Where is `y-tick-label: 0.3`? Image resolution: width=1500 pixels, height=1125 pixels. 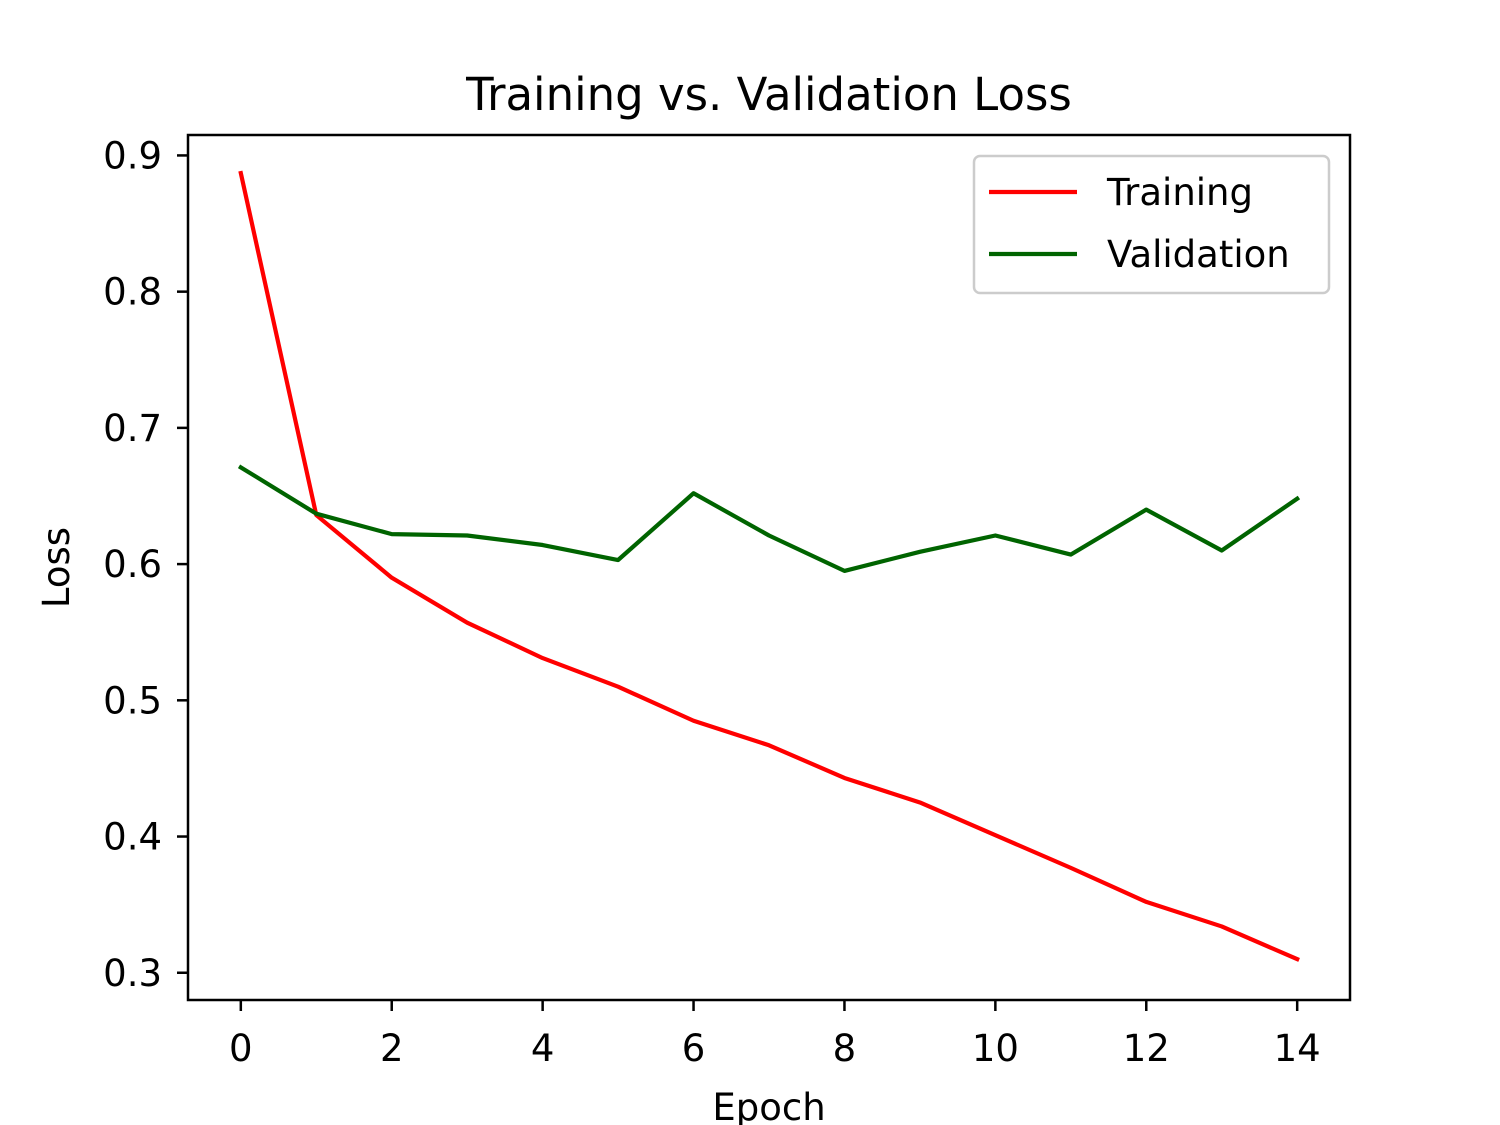 y-tick-label: 0.3 is located at coordinates (132, 973).